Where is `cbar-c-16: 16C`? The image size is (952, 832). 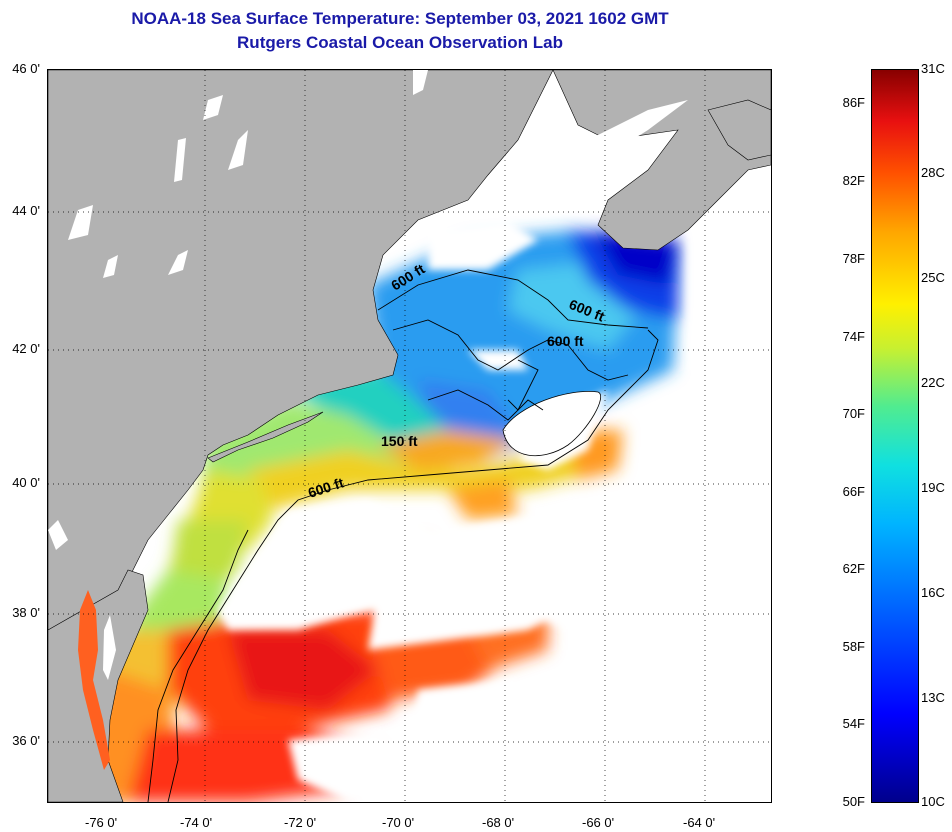 cbar-c-16: 16C is located at coordinates (933, 592).